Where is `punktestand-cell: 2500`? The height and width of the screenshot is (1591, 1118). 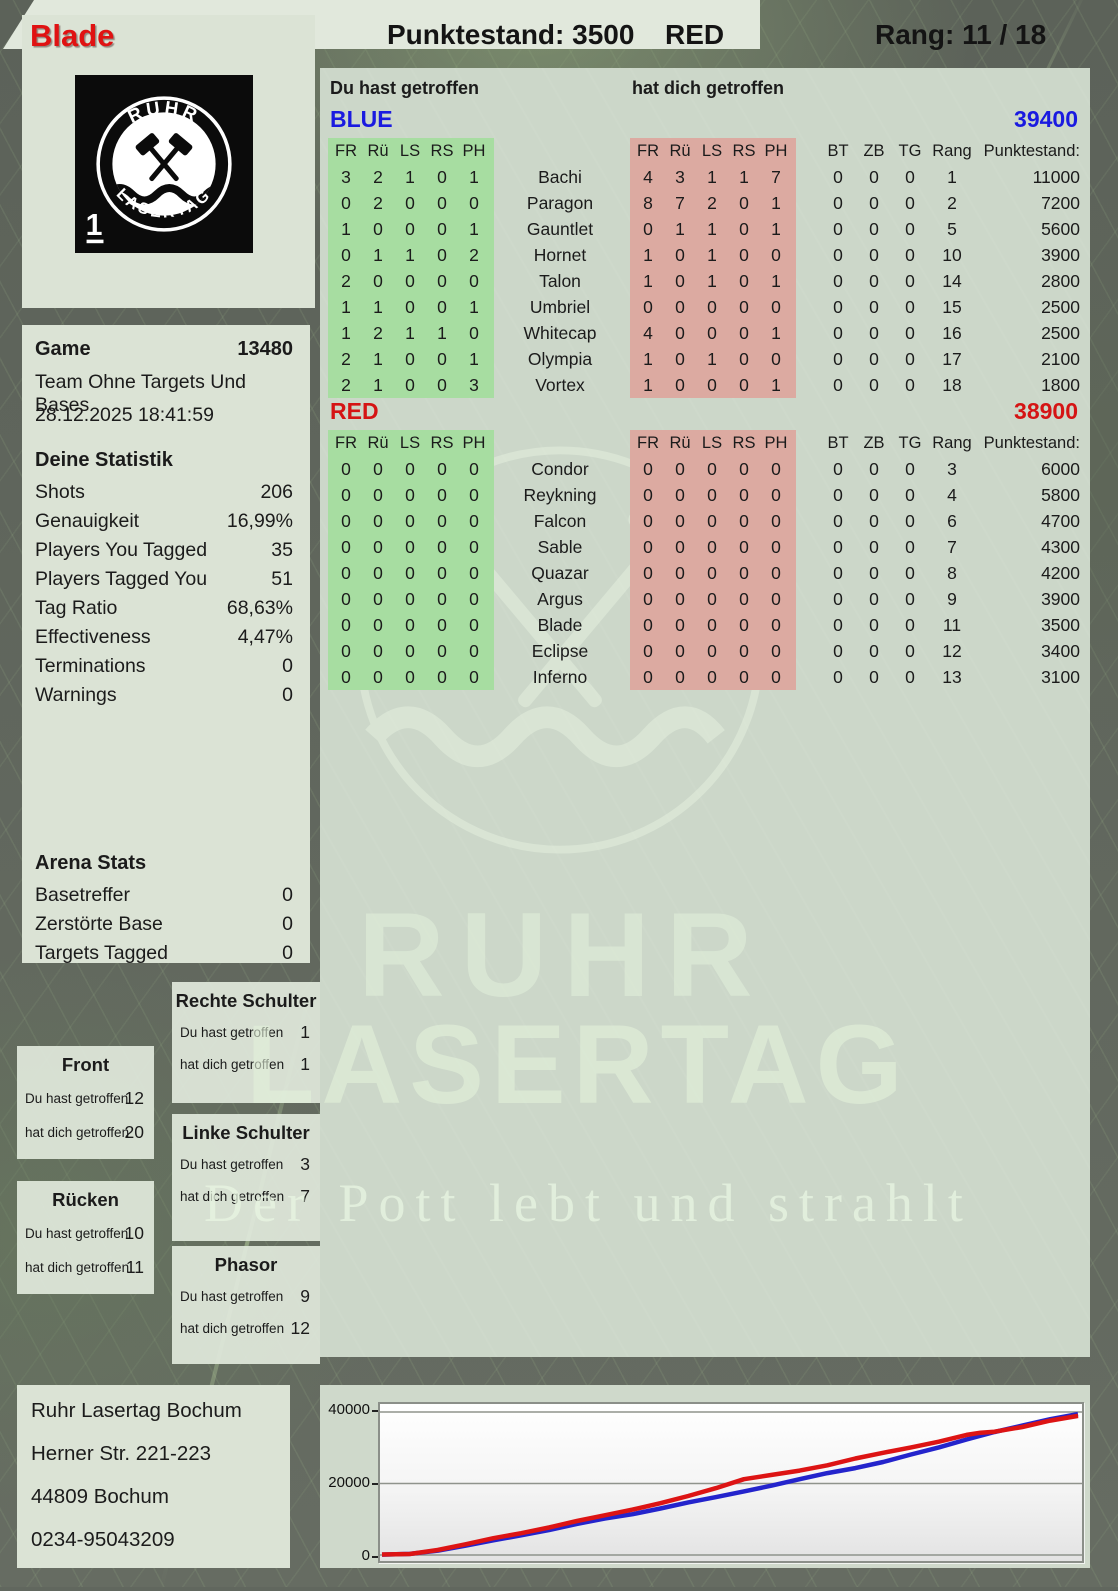
punktestand-cell: 2500 is located at coordinates (1060, 333).